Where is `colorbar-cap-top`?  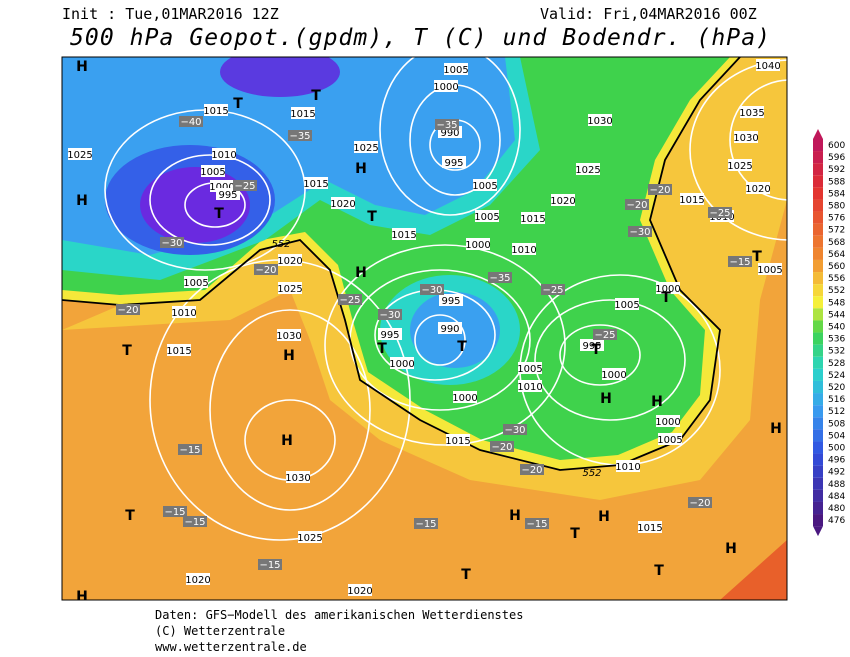 colorbar-cap-top is located at coordinates (818, 133).